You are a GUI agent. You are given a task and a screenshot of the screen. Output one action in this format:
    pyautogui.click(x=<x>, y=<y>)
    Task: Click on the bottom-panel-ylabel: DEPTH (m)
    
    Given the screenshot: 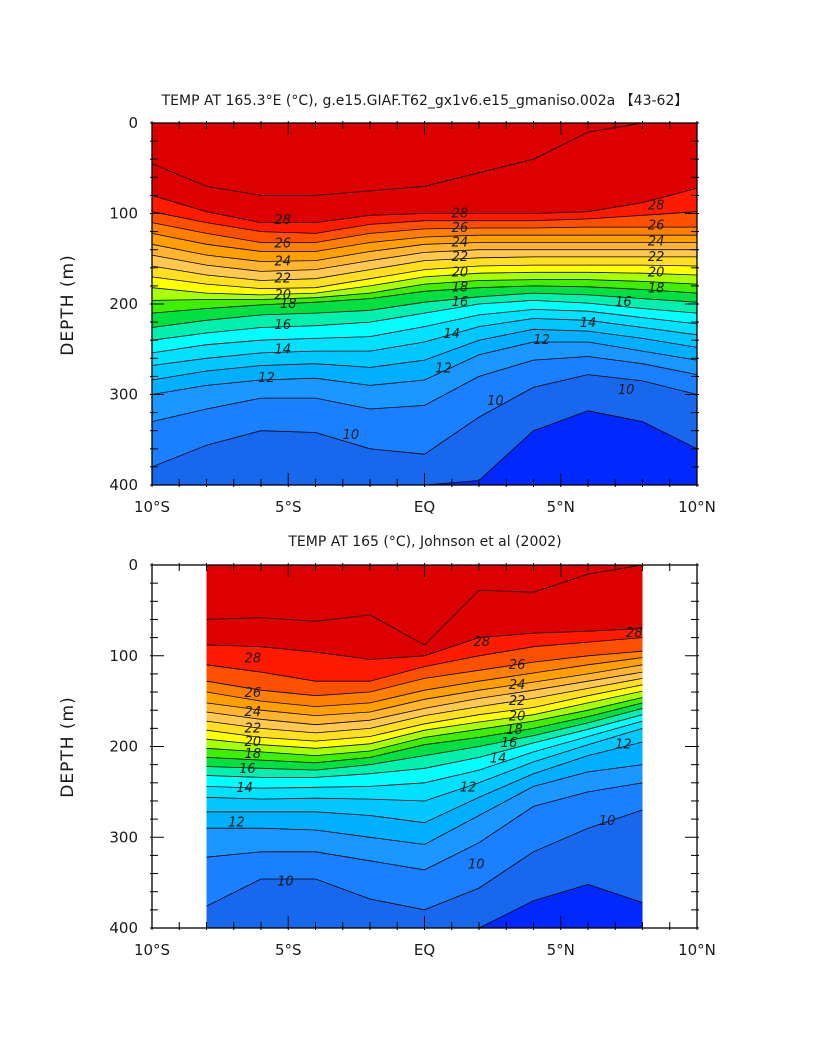 What is the action you would take?
    pyautogui.click(x=68, y=746)
    